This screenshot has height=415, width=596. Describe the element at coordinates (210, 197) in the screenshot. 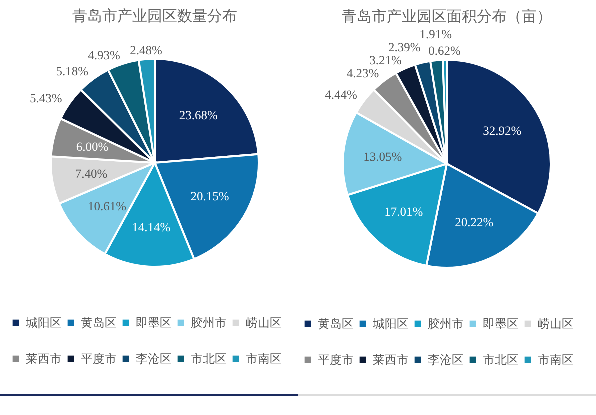

I see `data-label: 20.15%` at that location.